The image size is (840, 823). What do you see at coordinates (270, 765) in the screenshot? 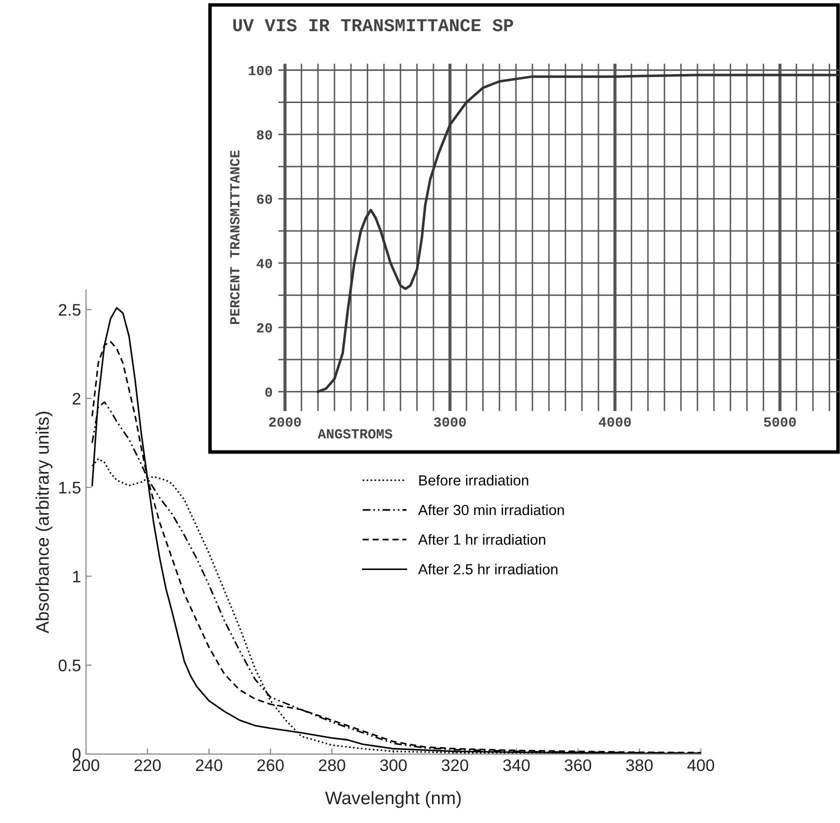
I see `x-tick-label: 260` at bounding box center [270, 765].